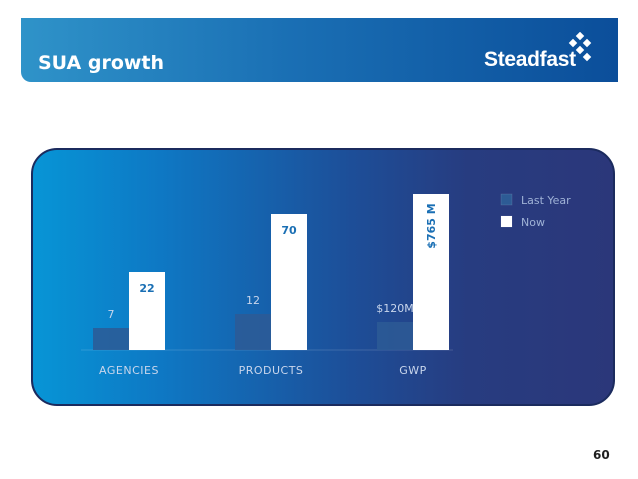 The image size is (638, 479). I want to click on legend-swatch-now, so click(506, 221).